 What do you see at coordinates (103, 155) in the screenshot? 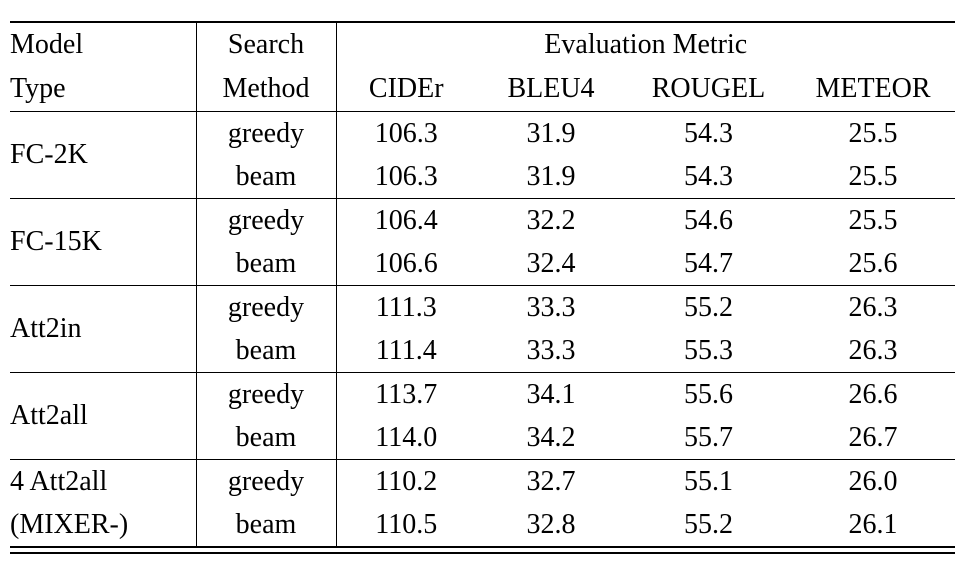
I see `model-cell: FC-2K` at bounding box center [103, 155].